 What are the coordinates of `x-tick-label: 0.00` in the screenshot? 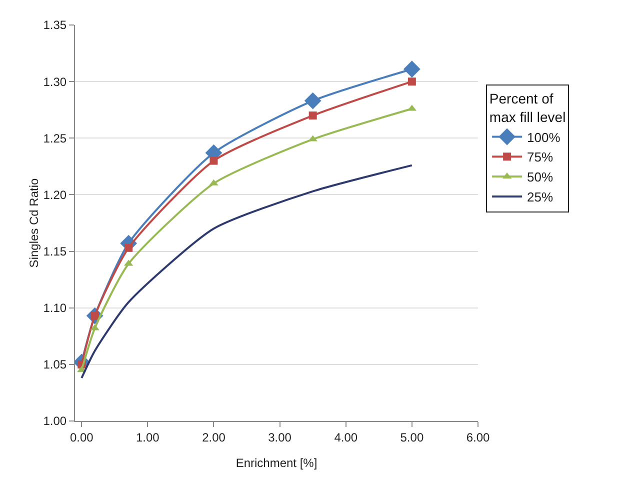 It's located at (82, 437).